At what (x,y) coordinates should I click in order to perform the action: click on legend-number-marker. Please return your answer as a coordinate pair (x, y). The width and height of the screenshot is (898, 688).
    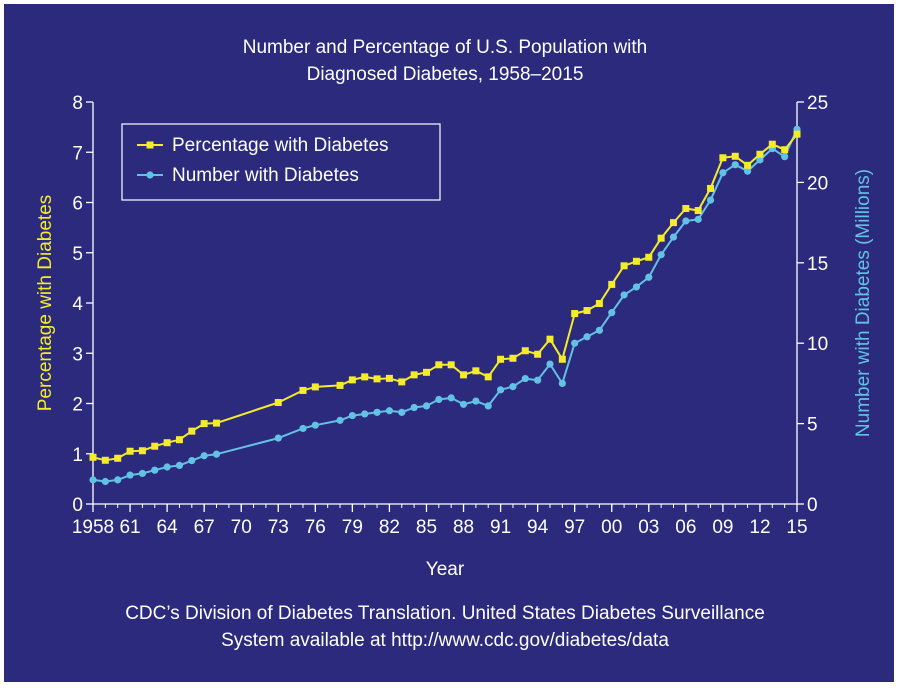
    Looking at the image, I should click on (150, 175).